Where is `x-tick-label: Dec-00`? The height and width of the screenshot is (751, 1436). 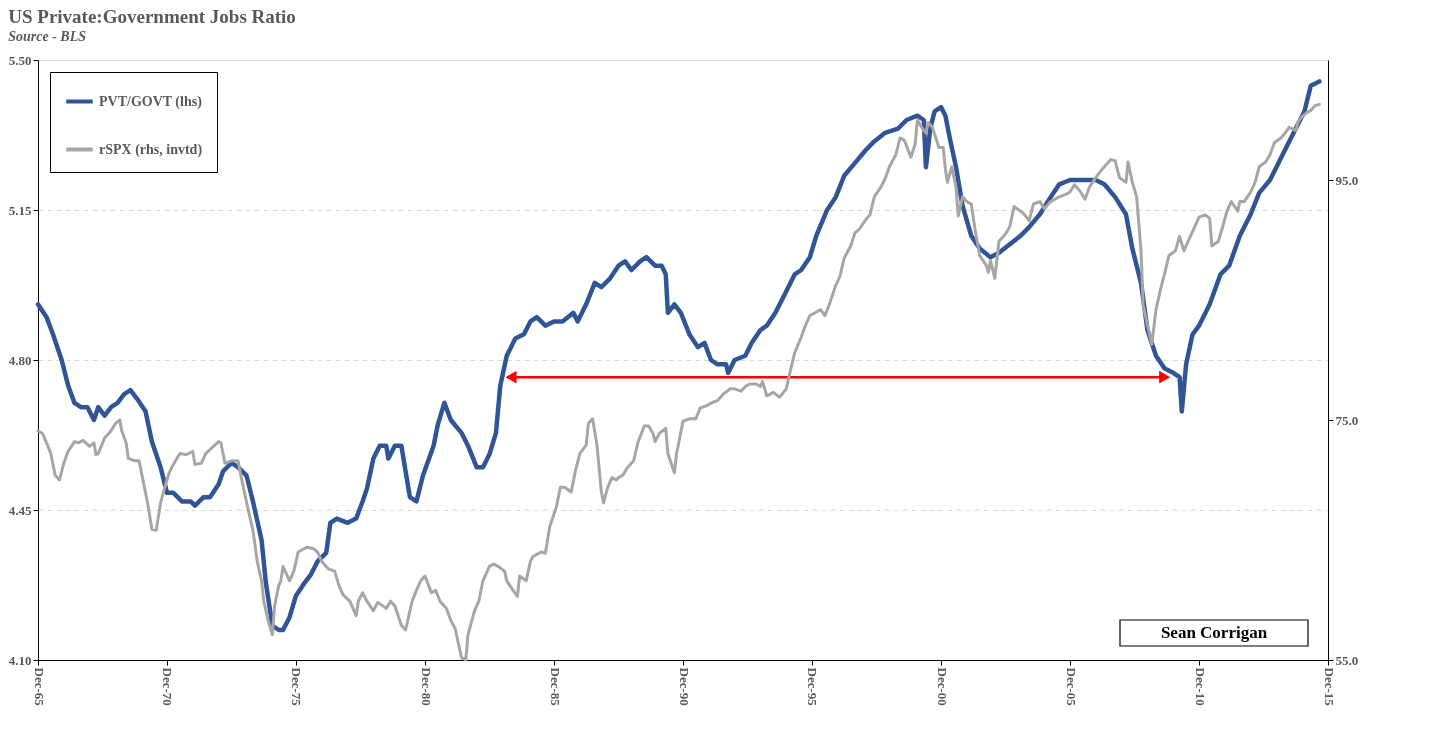 x-tick-label: Dec-00 is located at coordinates (942, 686).